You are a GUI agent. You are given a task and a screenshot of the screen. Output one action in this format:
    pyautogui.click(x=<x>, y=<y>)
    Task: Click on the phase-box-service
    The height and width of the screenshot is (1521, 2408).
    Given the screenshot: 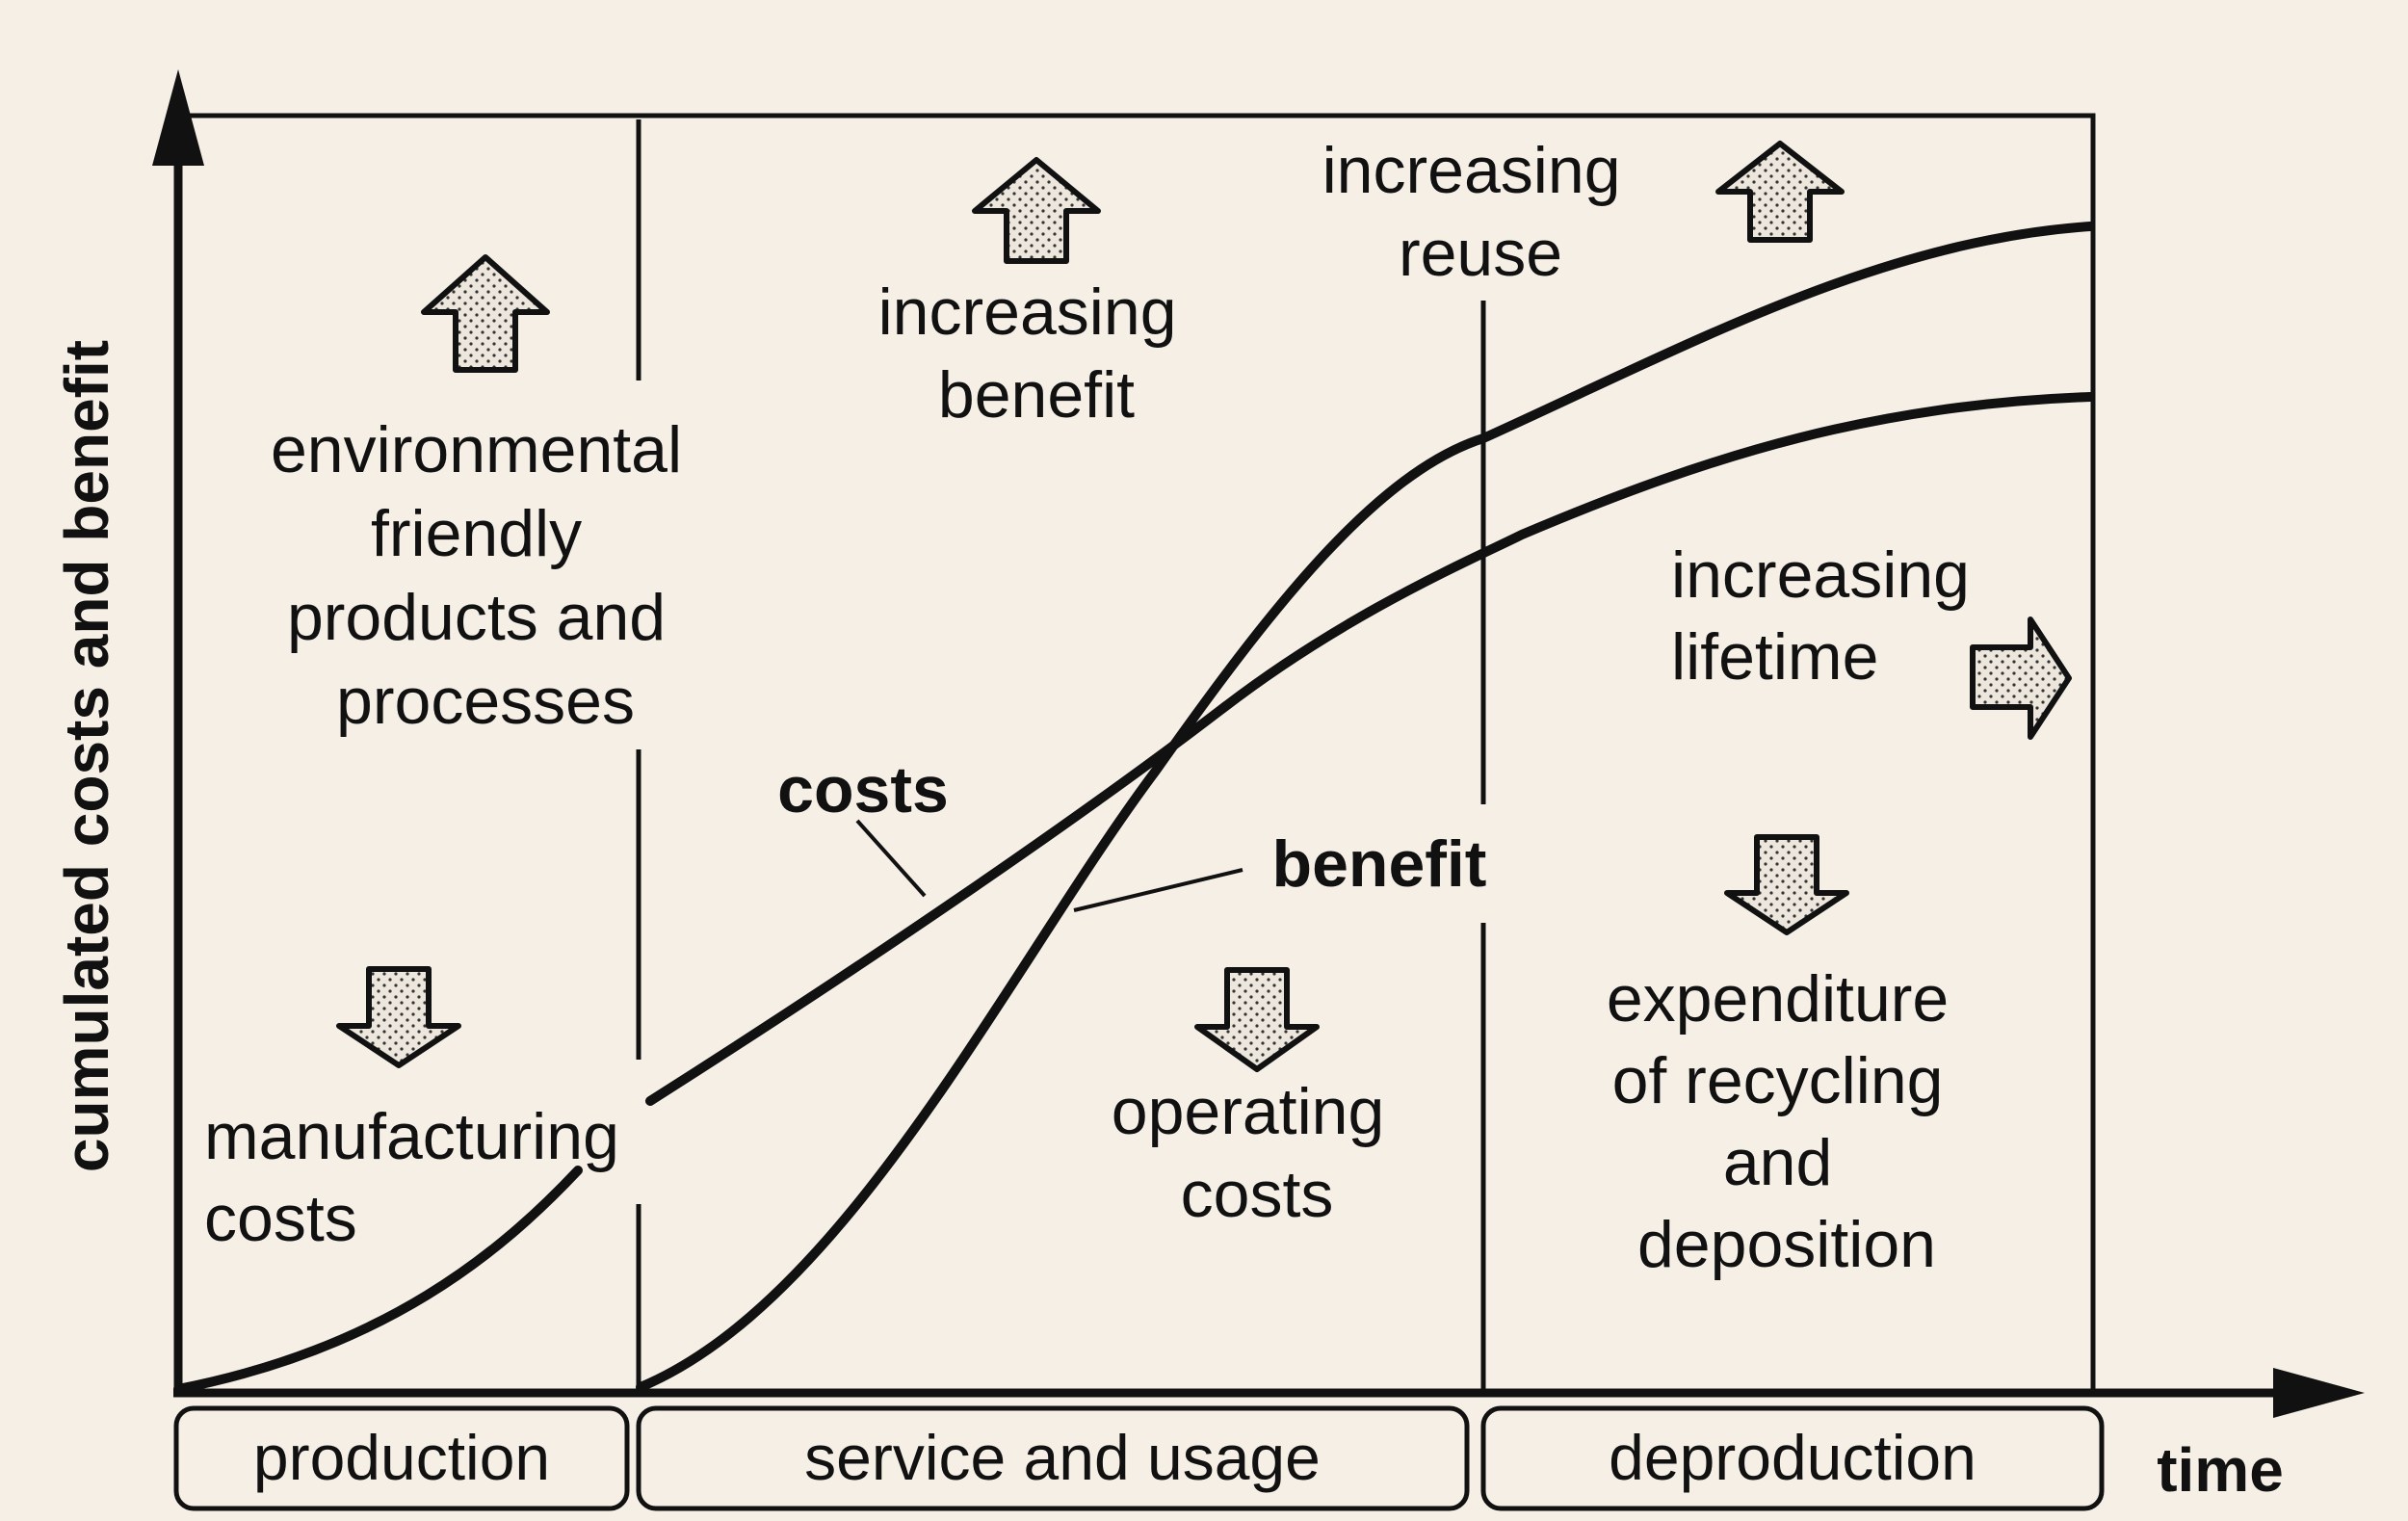 What is the action you would take?
    pyautogui.click(x=1053, y=1458)
    